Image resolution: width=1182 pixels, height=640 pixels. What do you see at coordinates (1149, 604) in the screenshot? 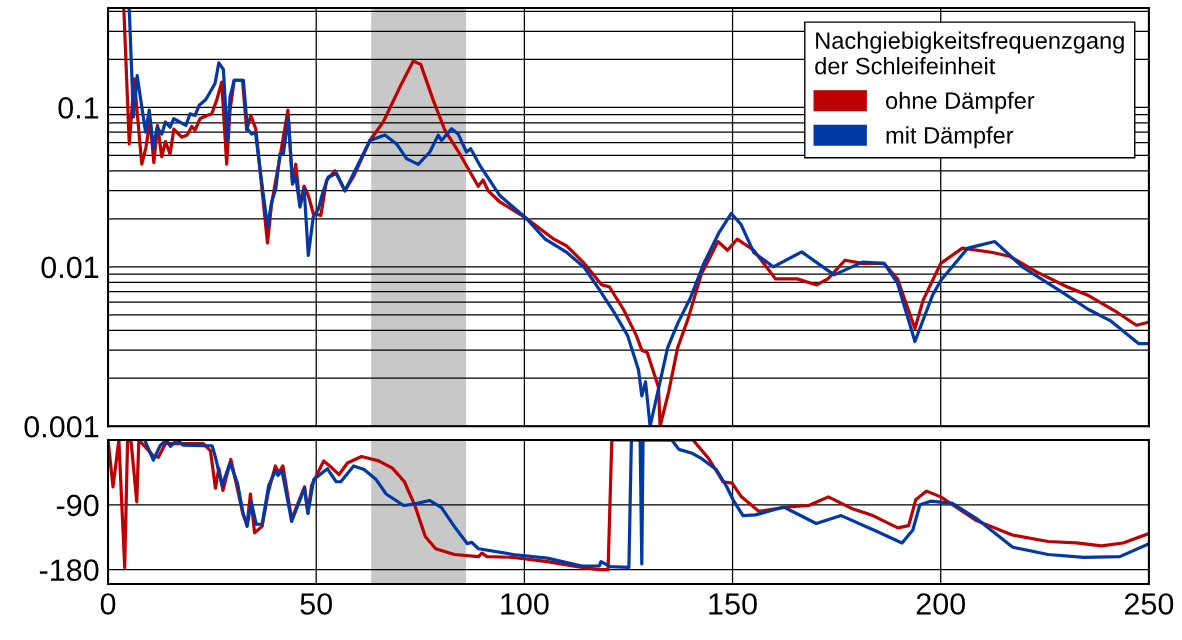
I see `x-tick-label: 250` at bounding box center [1149, 604].